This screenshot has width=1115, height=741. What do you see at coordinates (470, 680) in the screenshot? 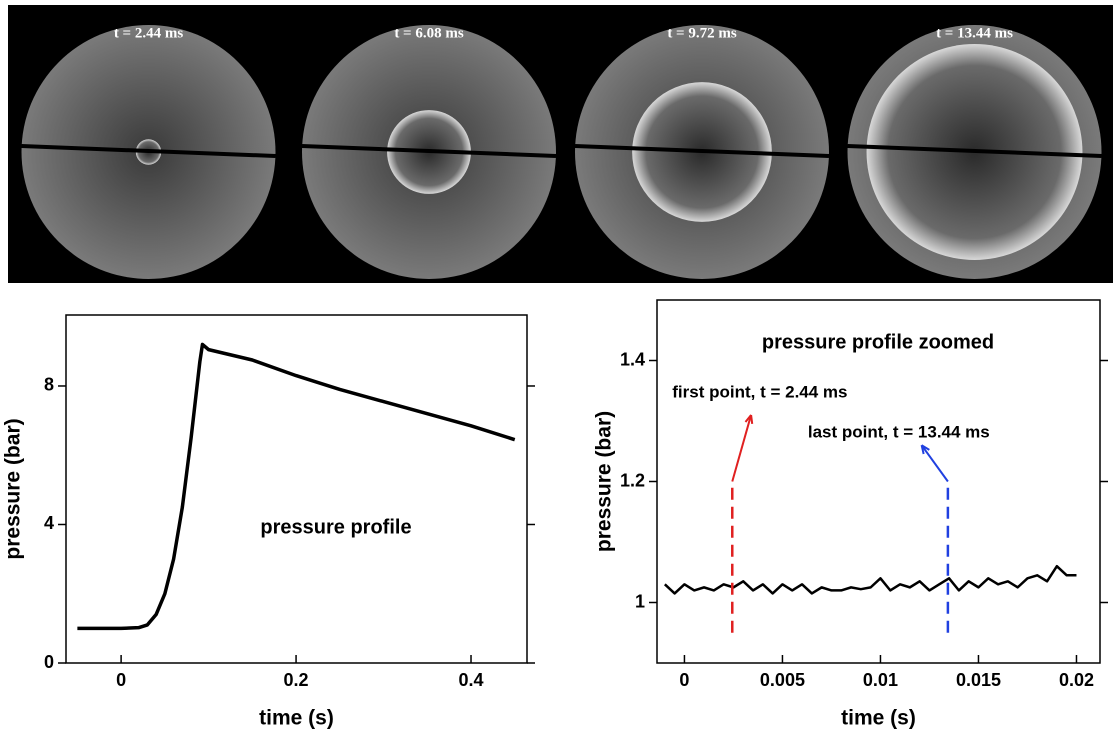
I see `x-tick-label: 0.4` at bounding box center [470, 680].